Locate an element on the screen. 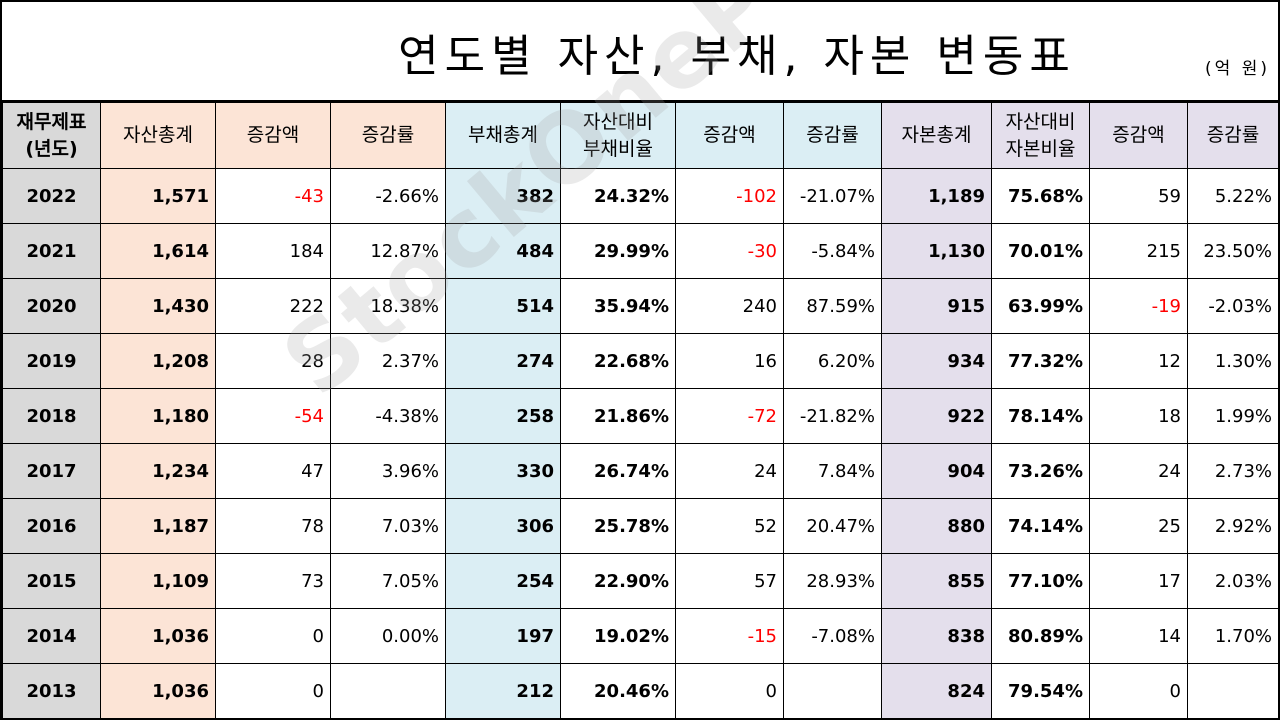 The height and width of the screenshot is (720, 1280). cell-asset-change: -54 is located at coordinates (273, 416).